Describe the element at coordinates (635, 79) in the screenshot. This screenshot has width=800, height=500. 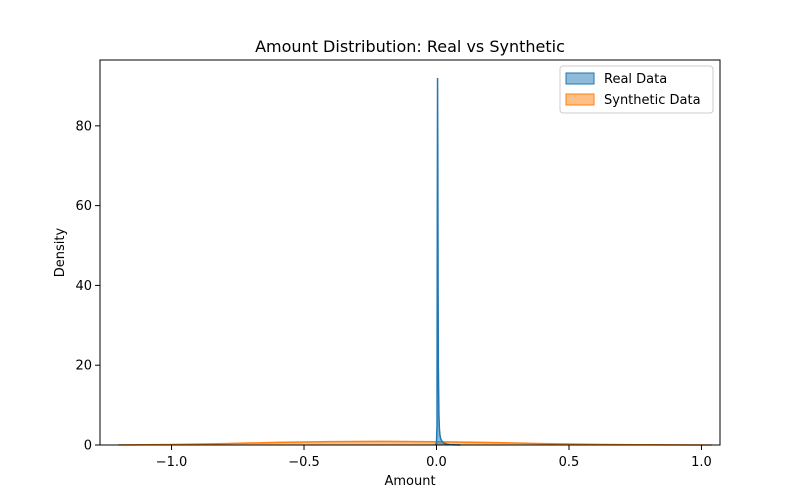
I see `legend-label-real: Real Data` at that location.